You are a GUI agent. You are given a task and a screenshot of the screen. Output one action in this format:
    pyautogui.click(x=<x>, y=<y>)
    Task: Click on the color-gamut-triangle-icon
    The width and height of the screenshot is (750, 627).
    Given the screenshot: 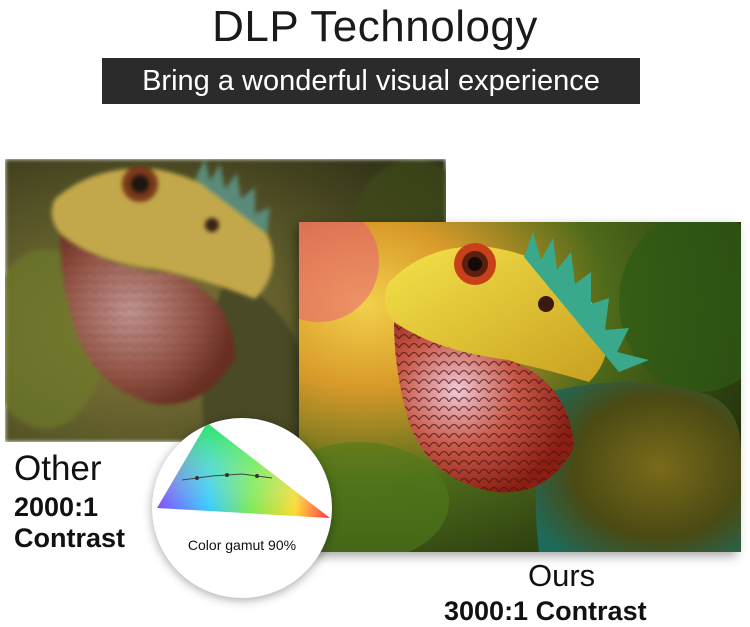 What is the action you would take?
    pyautogui.click(x=243, y=470)
    